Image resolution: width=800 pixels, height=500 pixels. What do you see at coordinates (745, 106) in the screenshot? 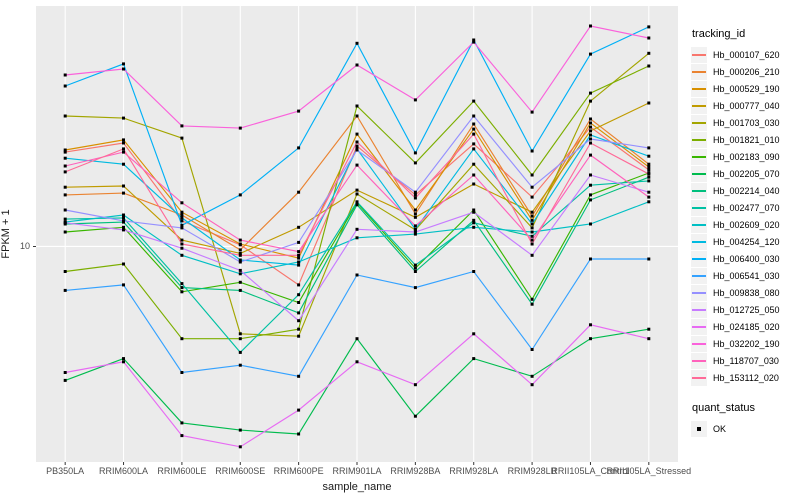
I see `legend-item: Hb_000777_040` at bounding box center [745, 106].